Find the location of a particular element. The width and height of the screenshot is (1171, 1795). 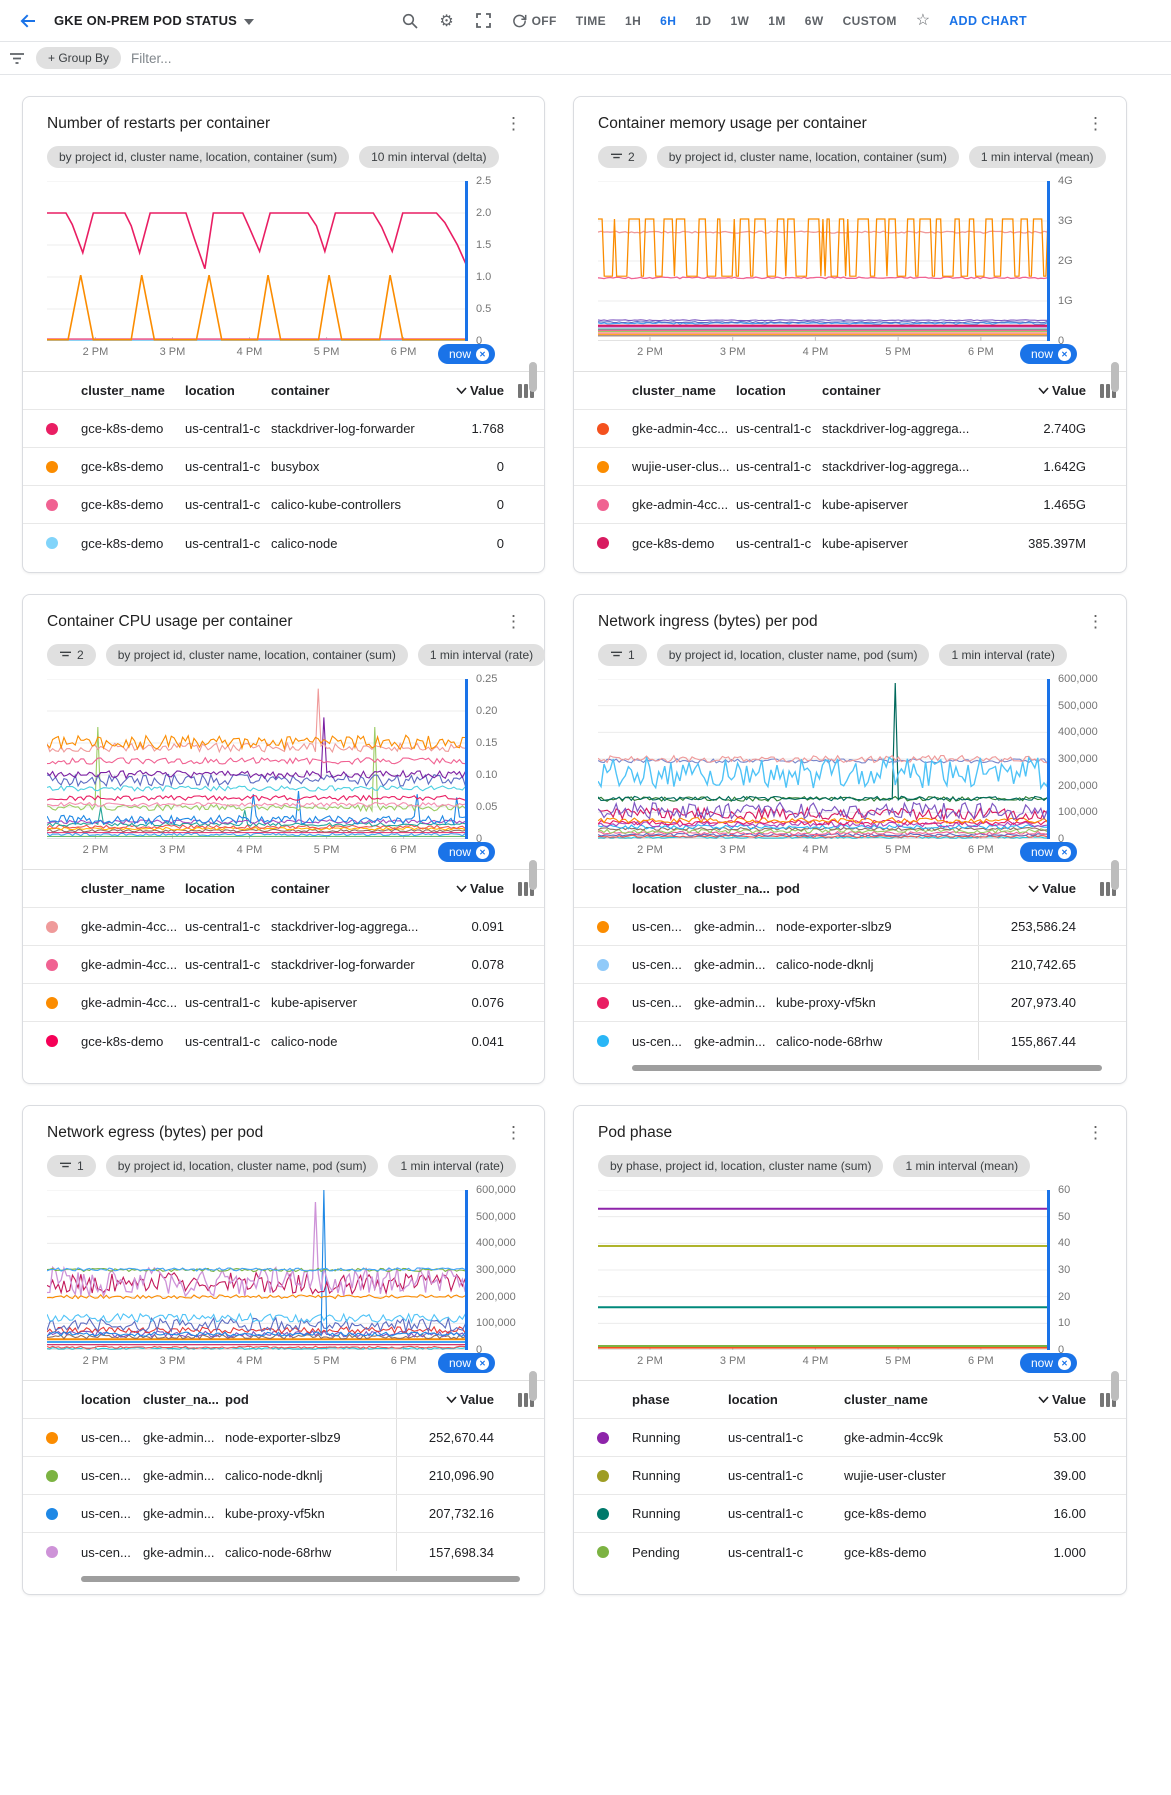

table-row: Pending us-central1-c gce-k8s-demo 1.000 is located at coordinates (850, 1552).